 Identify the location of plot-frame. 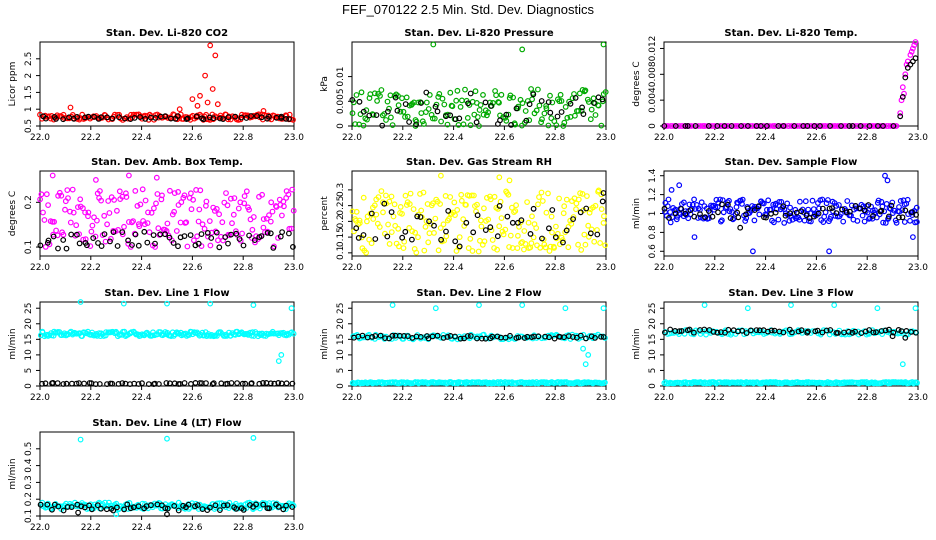
(479, 344).